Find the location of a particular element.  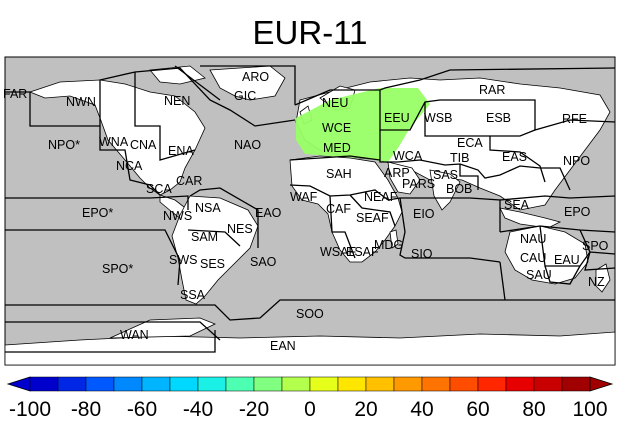

colorbar-ticks: -100 -80 -60 -40 -20 0 20 40 60 80 100 is located at coordinates (308, 409).